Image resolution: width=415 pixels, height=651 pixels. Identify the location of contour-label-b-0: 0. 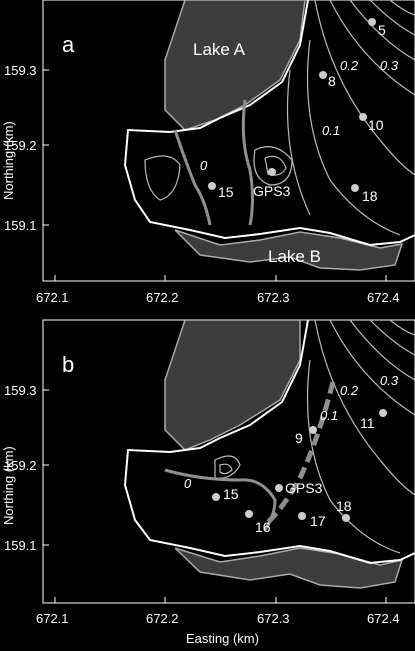
(188, 483).